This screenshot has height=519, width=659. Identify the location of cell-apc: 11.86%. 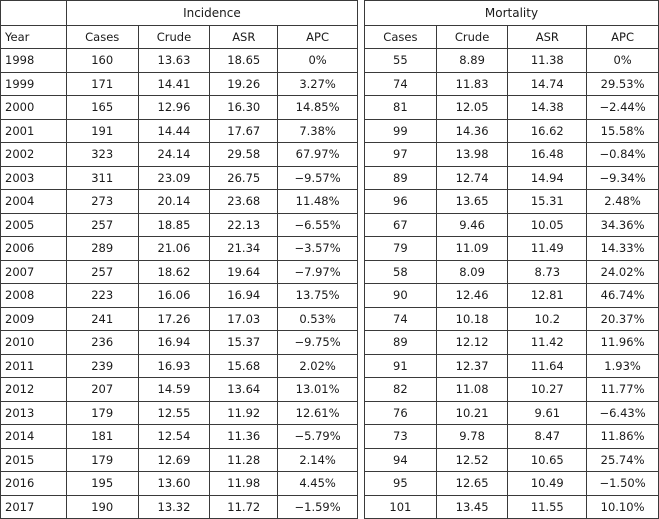
(622, 436).